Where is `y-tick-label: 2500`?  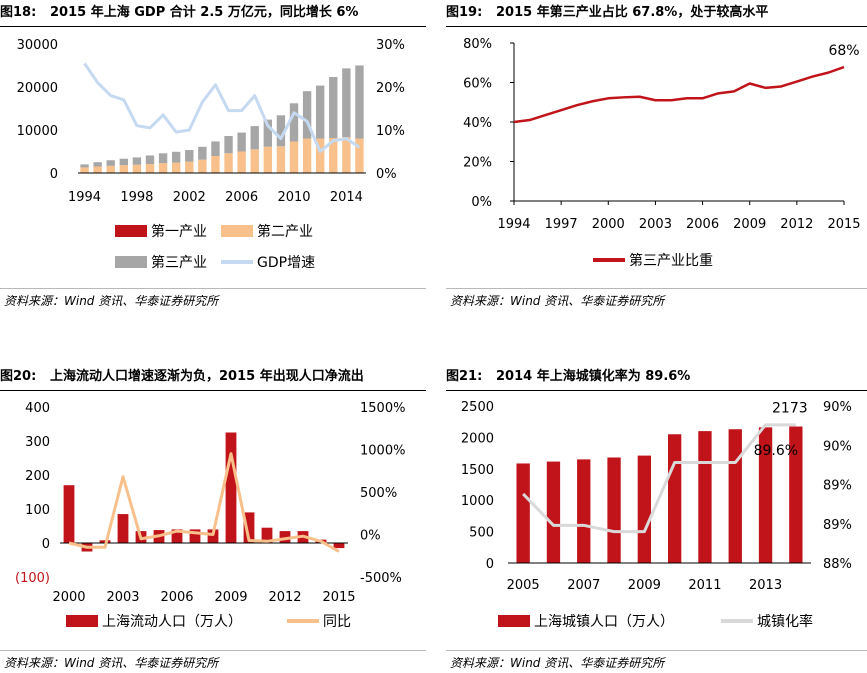 y-tick-label: 2500 is located at coordinates (477, 407).